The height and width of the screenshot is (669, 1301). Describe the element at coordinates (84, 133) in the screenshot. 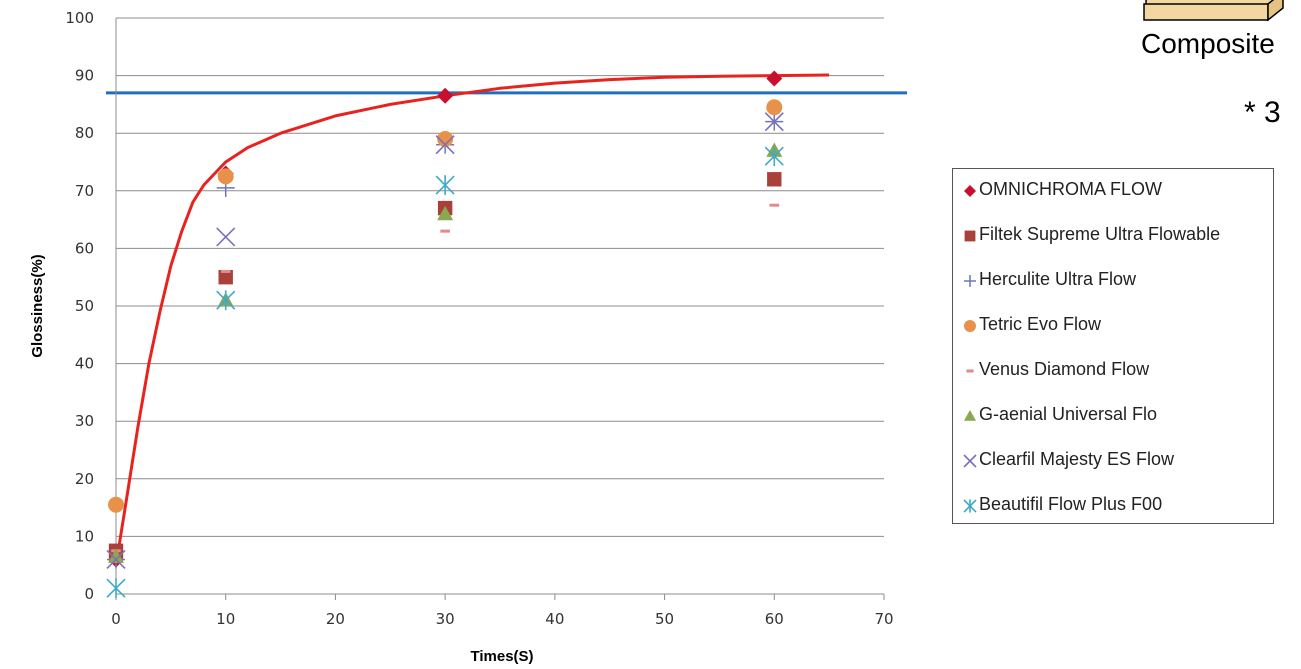

I see `y-tick-label-80: 80` at that location.